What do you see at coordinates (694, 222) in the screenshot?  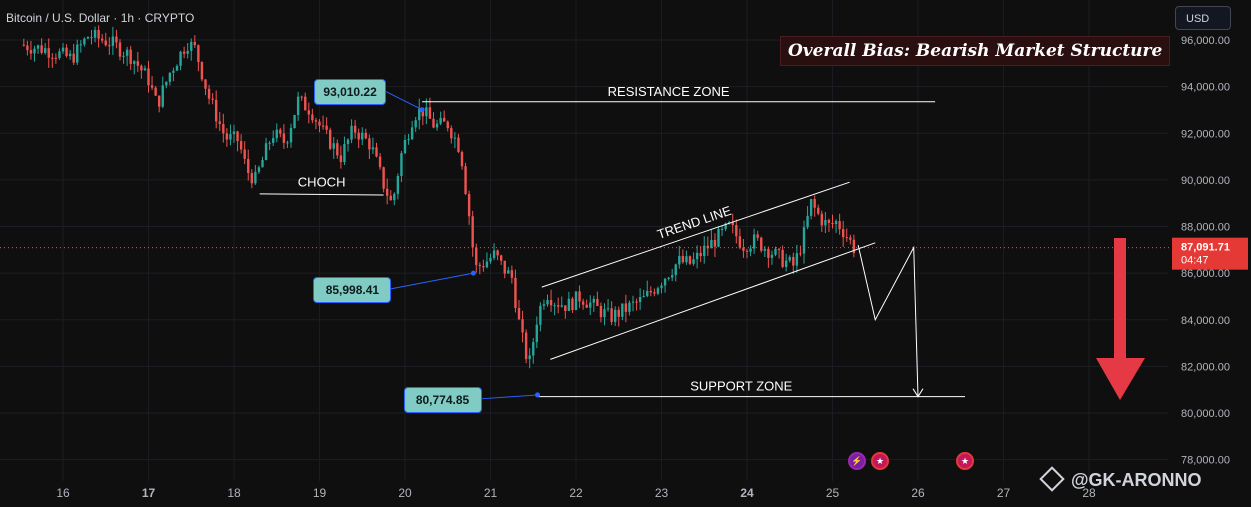 I see `annotation-label: TREND LINE` at bounding box center [694, 222].